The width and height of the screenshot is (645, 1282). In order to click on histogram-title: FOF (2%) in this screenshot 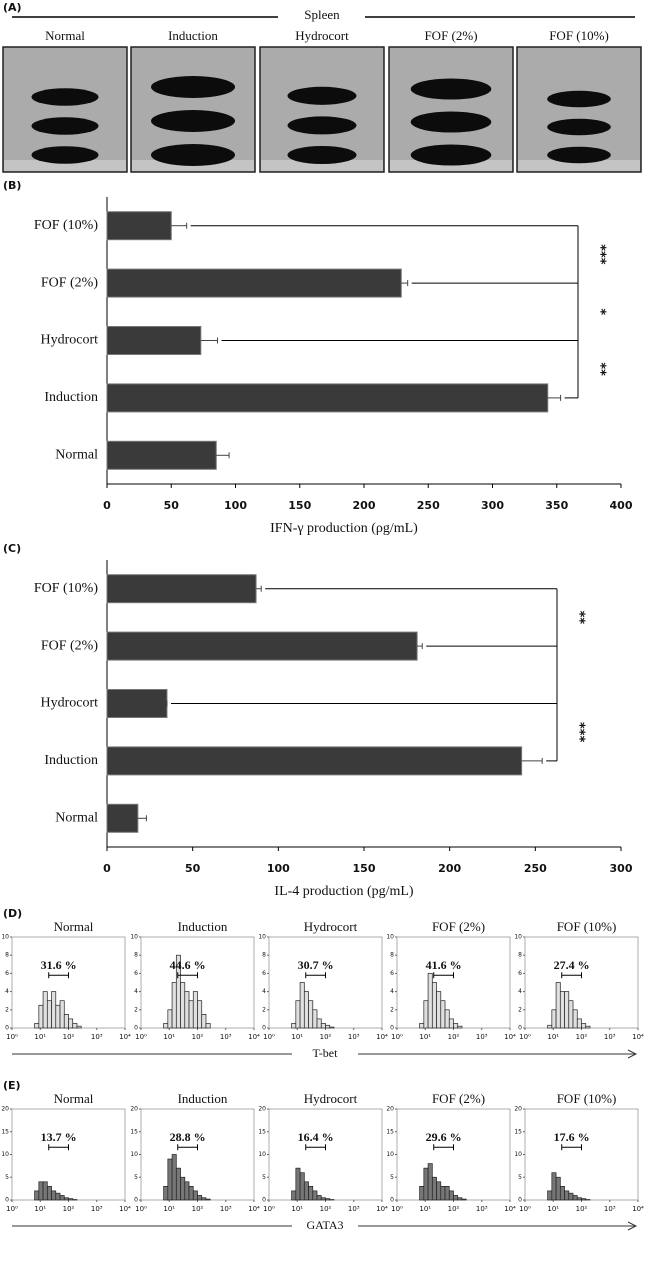, I will do `click(458, 1098)`.